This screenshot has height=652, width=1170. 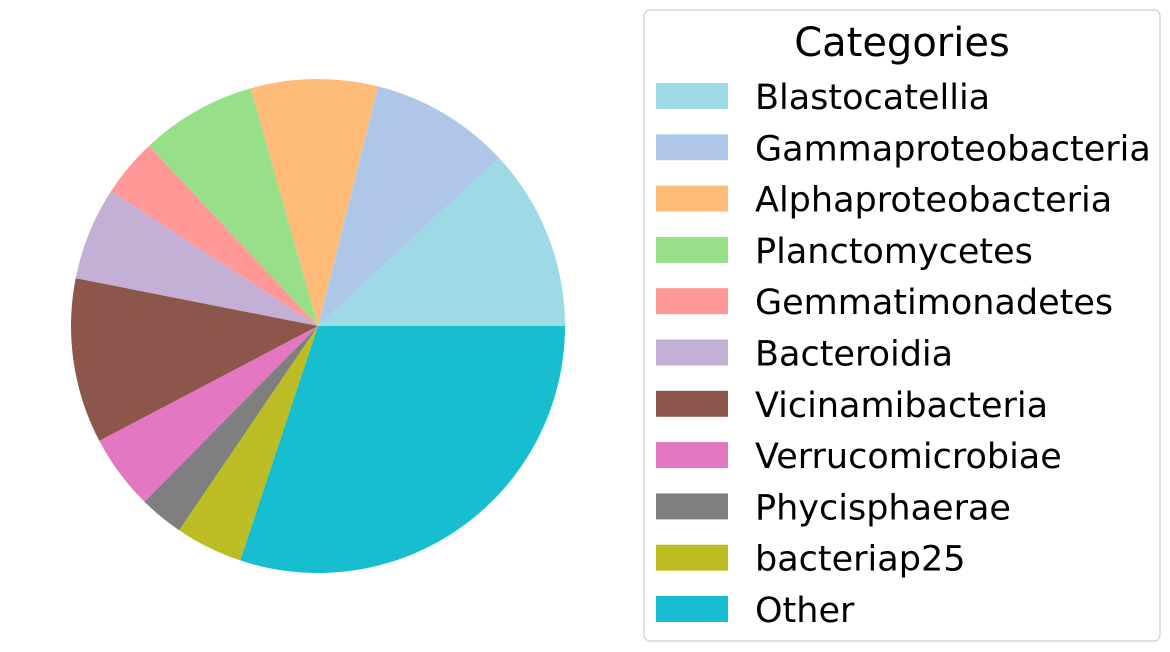 I want to click on pie-slice-bacteriap25, so click(x=248, y=443).